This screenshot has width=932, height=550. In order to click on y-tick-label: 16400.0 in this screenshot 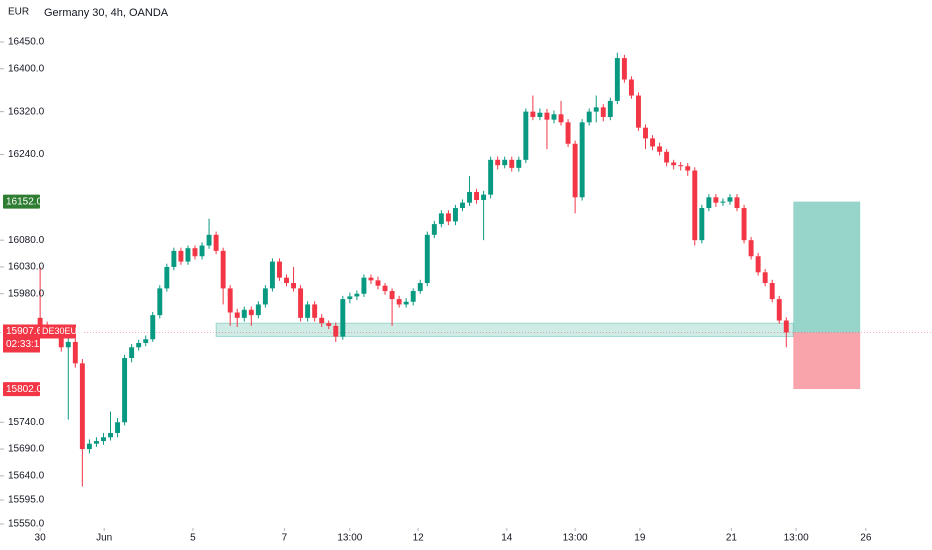, I will do `click(26, 68)`.